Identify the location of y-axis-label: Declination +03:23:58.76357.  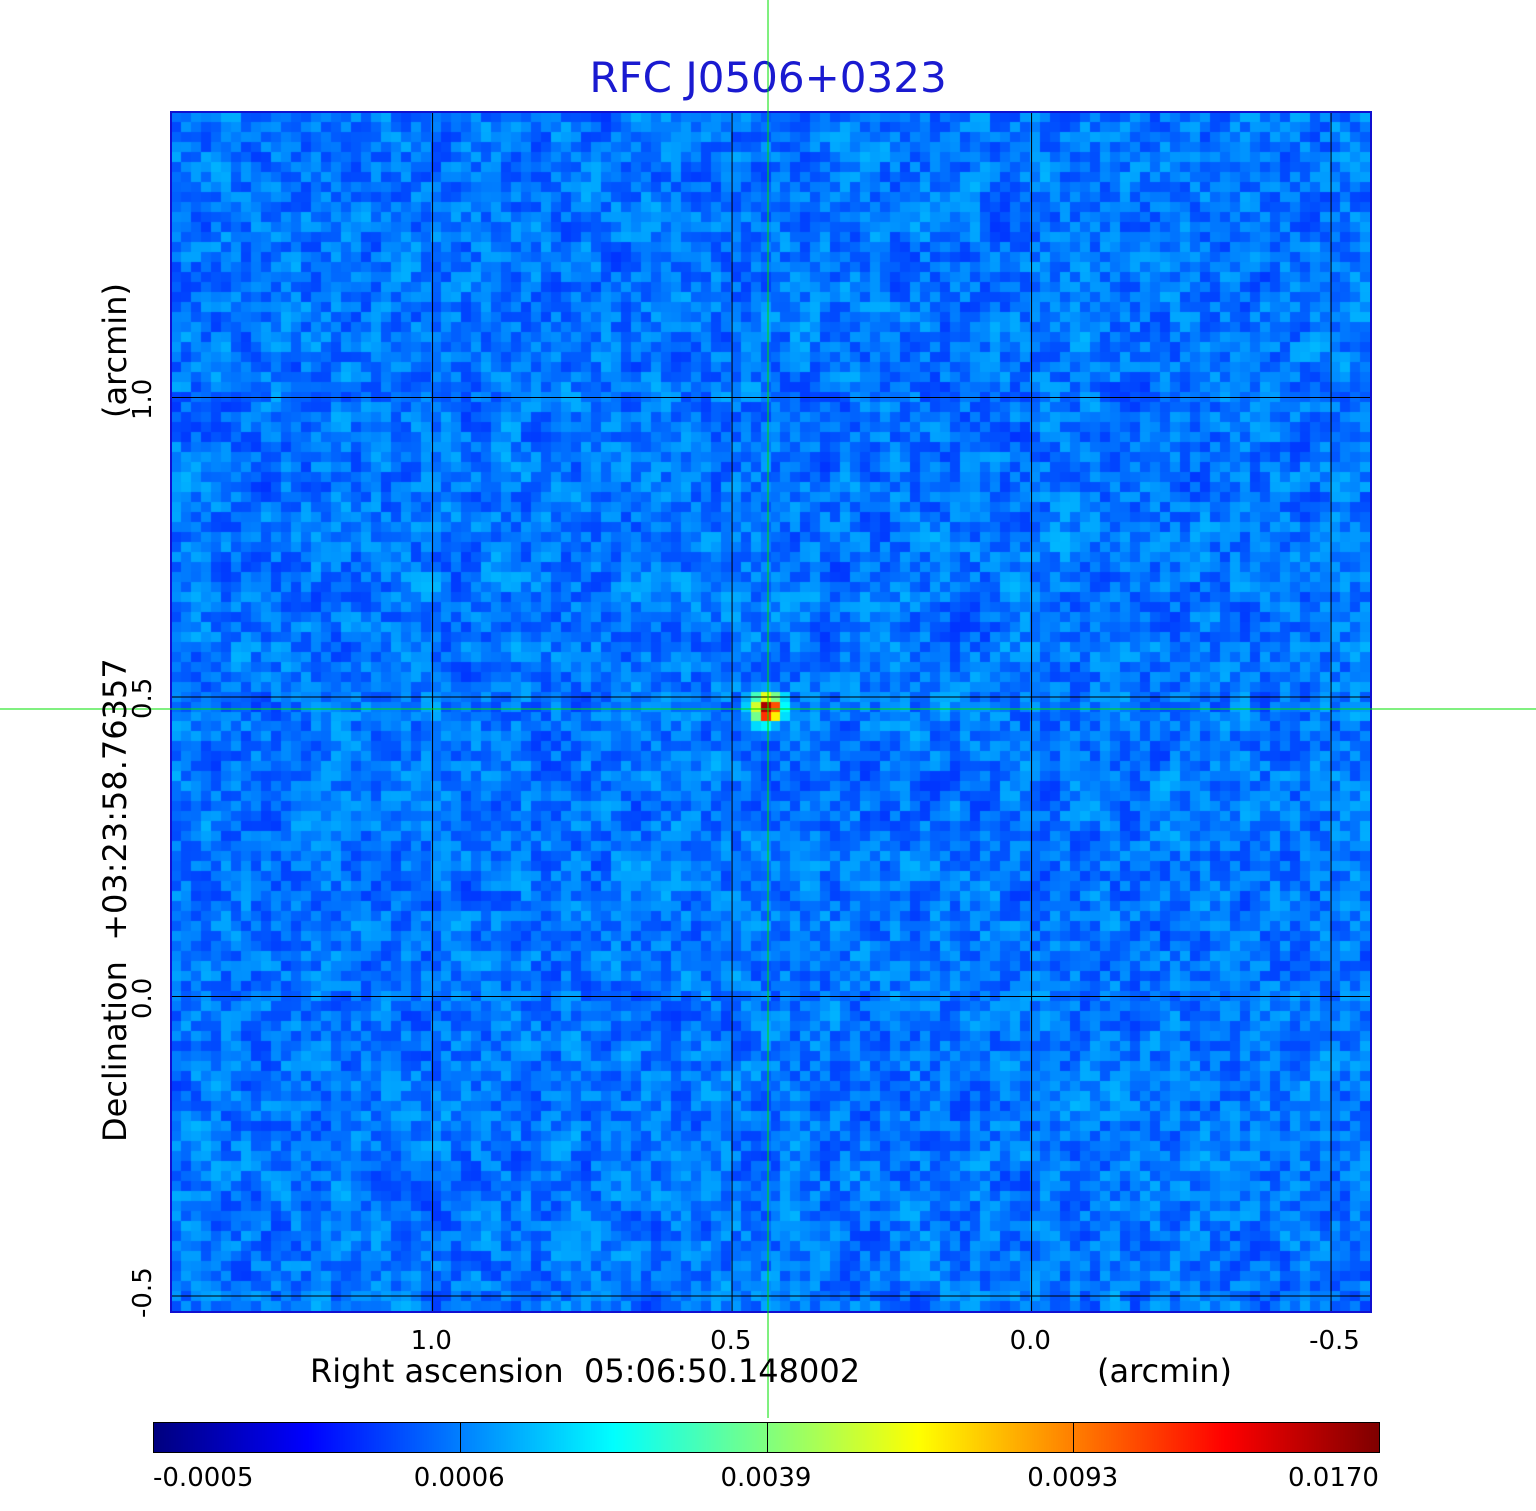
(115, 900).